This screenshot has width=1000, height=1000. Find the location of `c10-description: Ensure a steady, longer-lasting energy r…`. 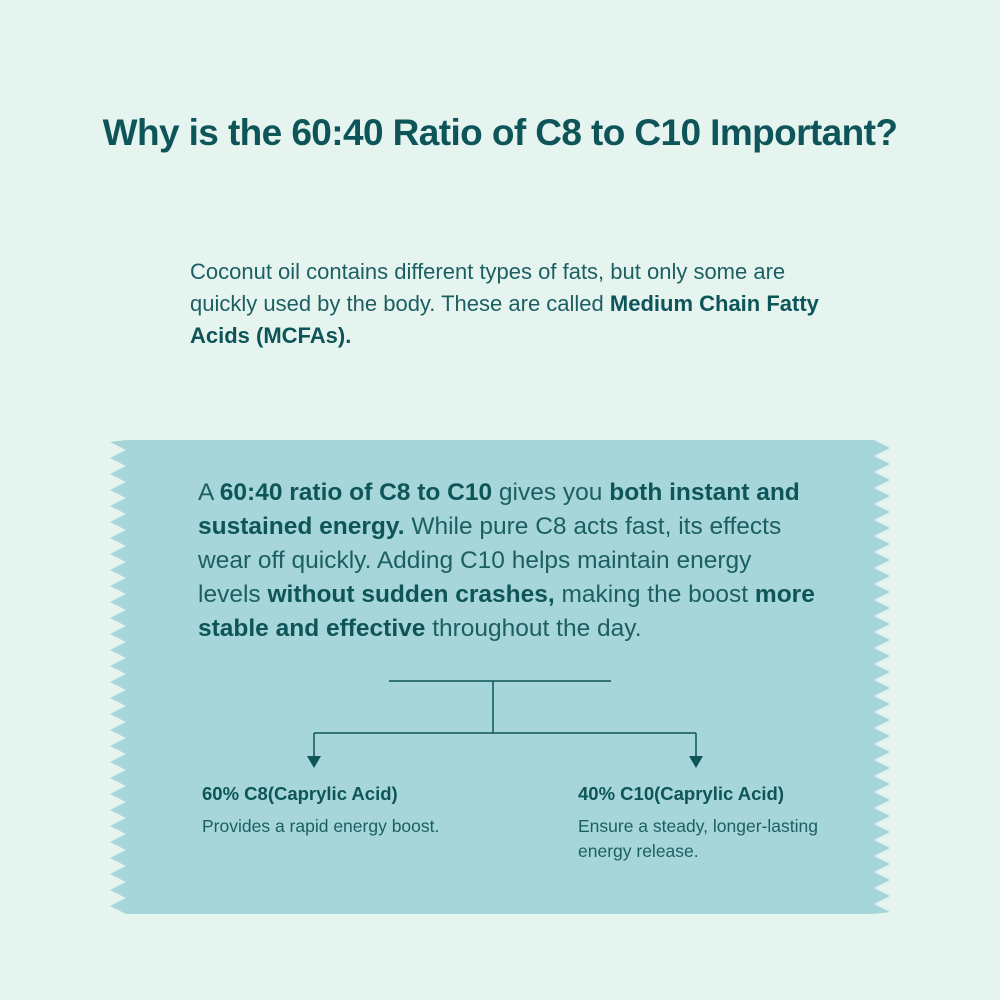

c10-description: Ensure a steady, longer-lasting energy r… is located at coordinates (698, 838).